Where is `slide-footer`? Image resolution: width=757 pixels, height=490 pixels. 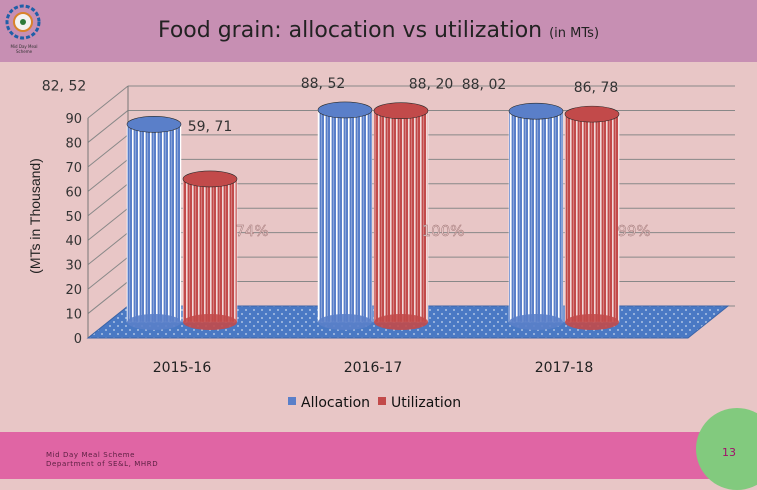
slide-footer is located at coordinates (378, 455).